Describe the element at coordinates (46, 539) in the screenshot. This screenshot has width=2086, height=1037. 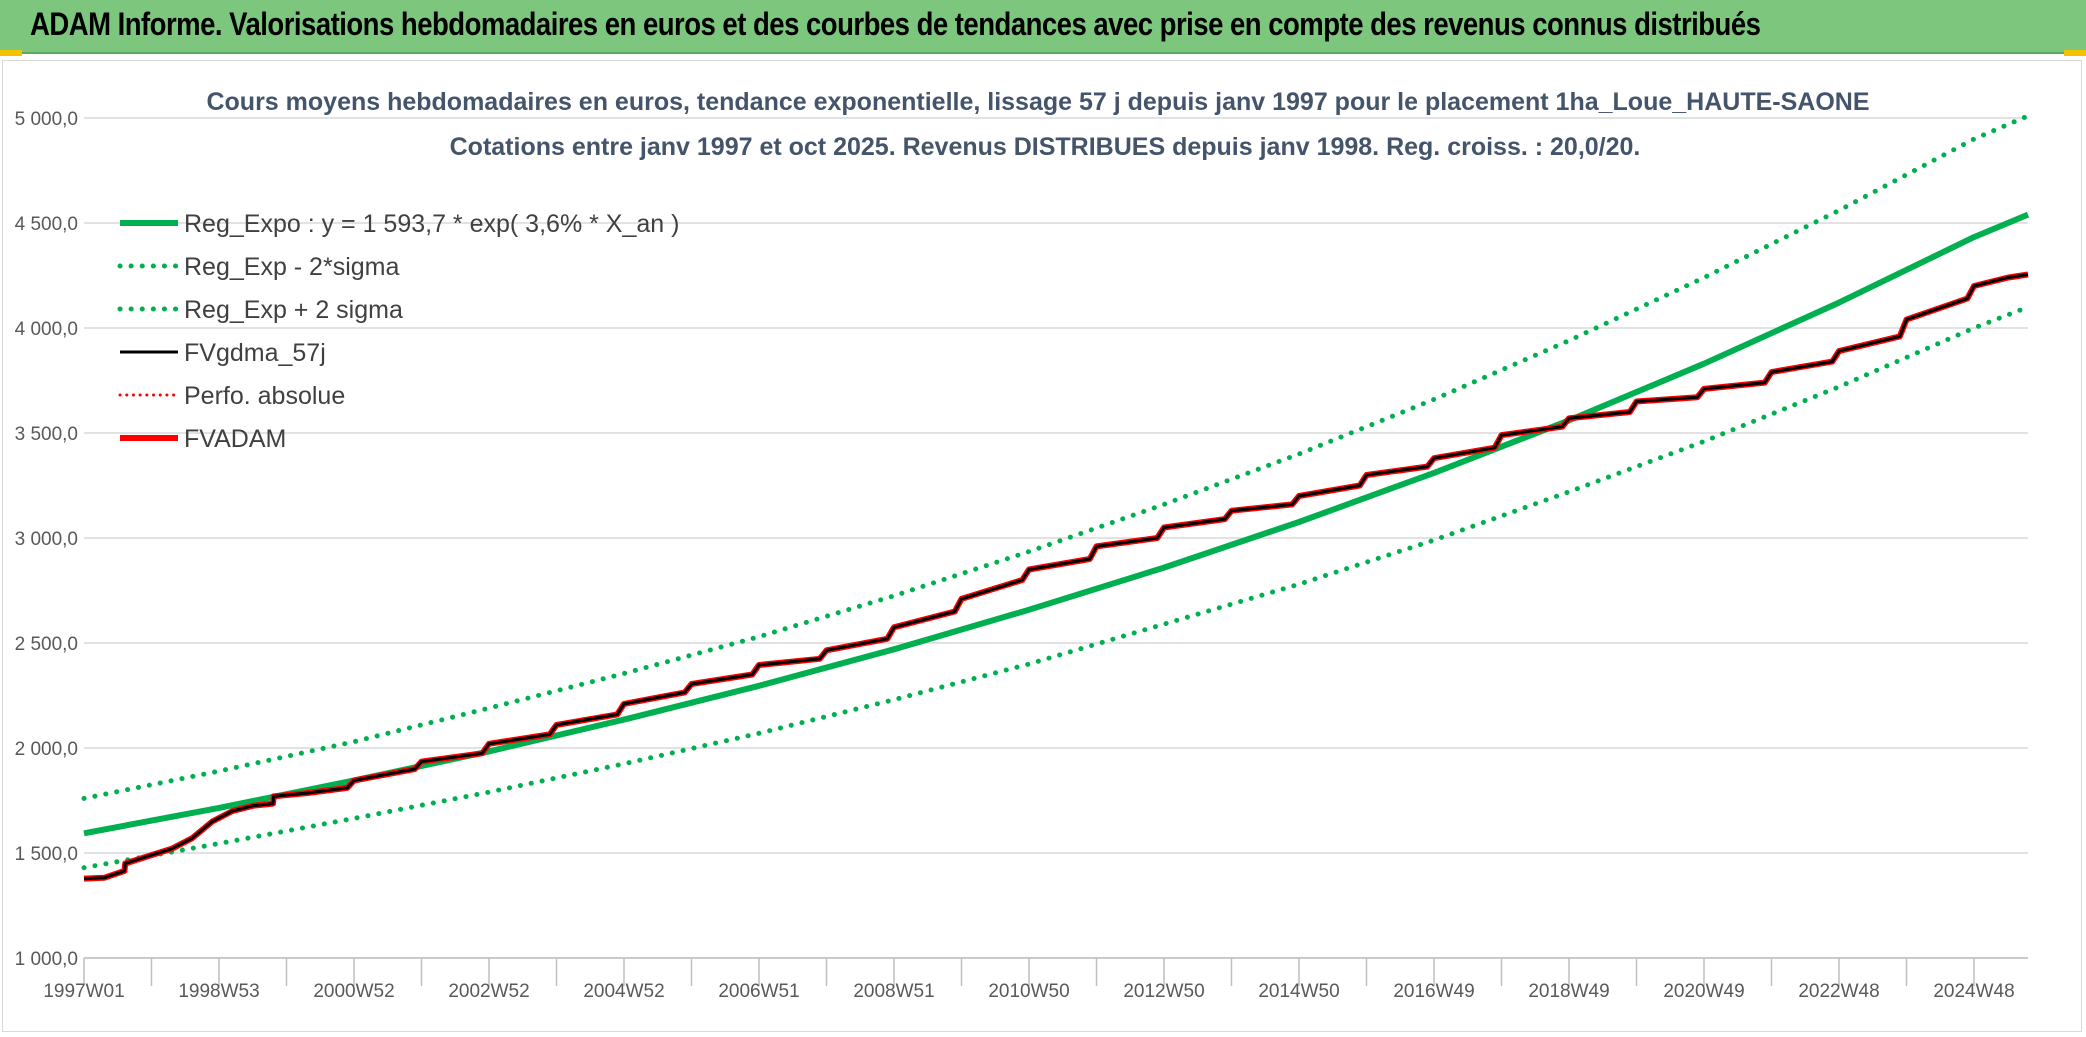
I see `y-tick-label: 3 000,0` at that location.